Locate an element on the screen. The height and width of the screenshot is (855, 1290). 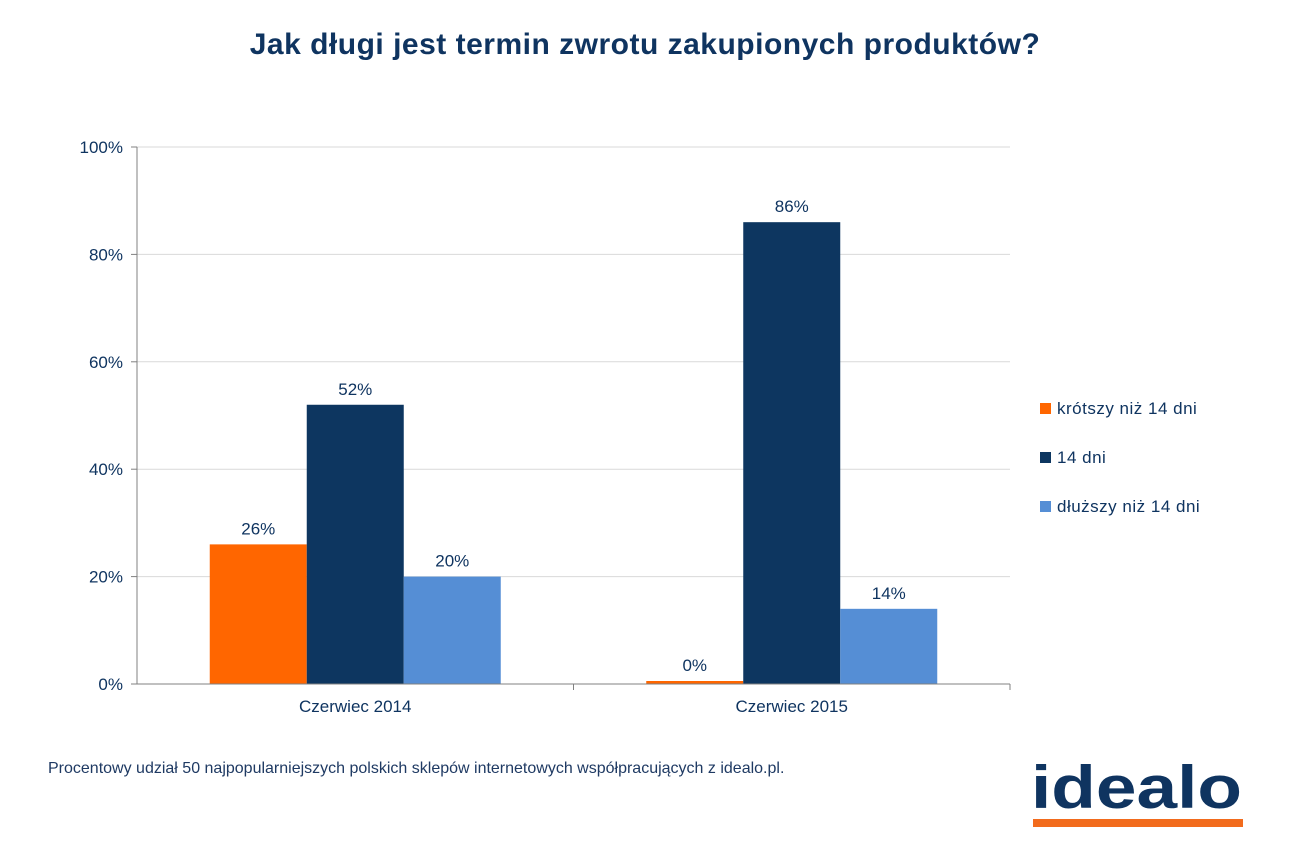
legend-item: dłuższy niż 14 dni is located at coordinates (1120, 506).